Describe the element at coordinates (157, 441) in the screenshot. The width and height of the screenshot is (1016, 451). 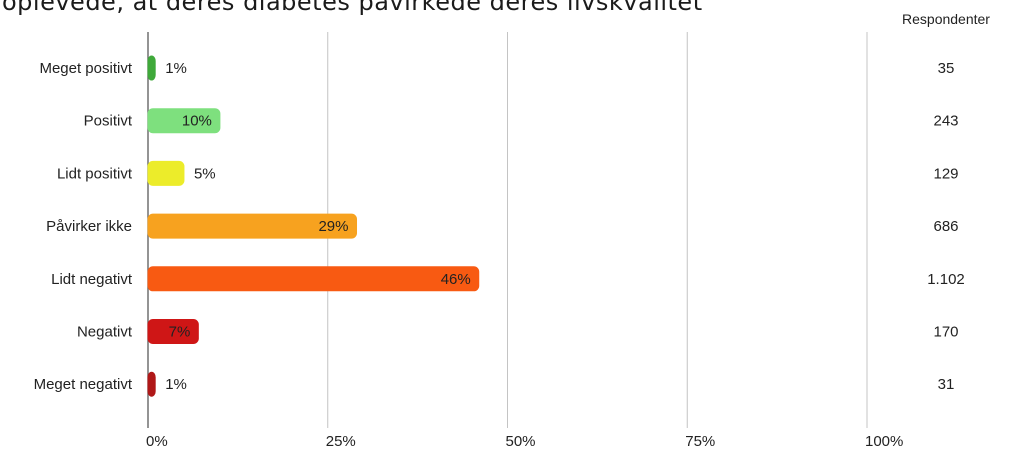
I see `x-tick-label: 0%` at that location.